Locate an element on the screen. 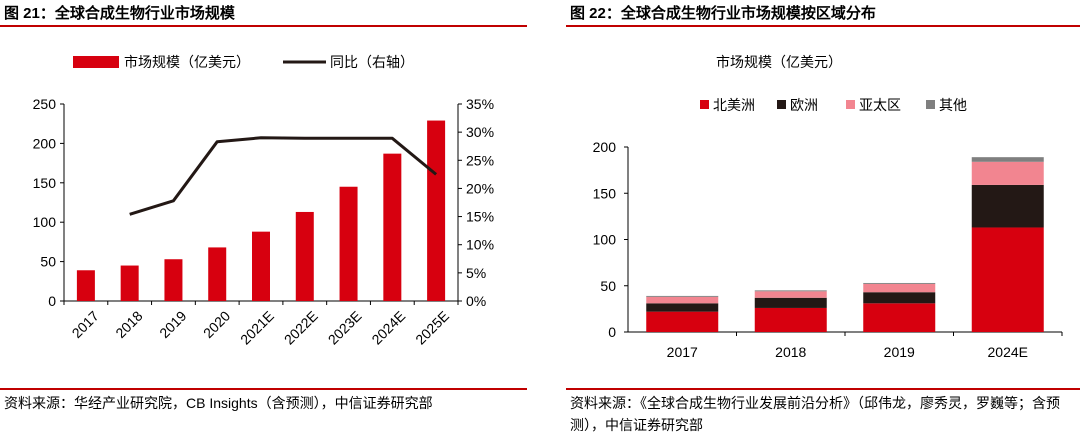  y2-tick-label: 10% is located at coordinates (480, 245).